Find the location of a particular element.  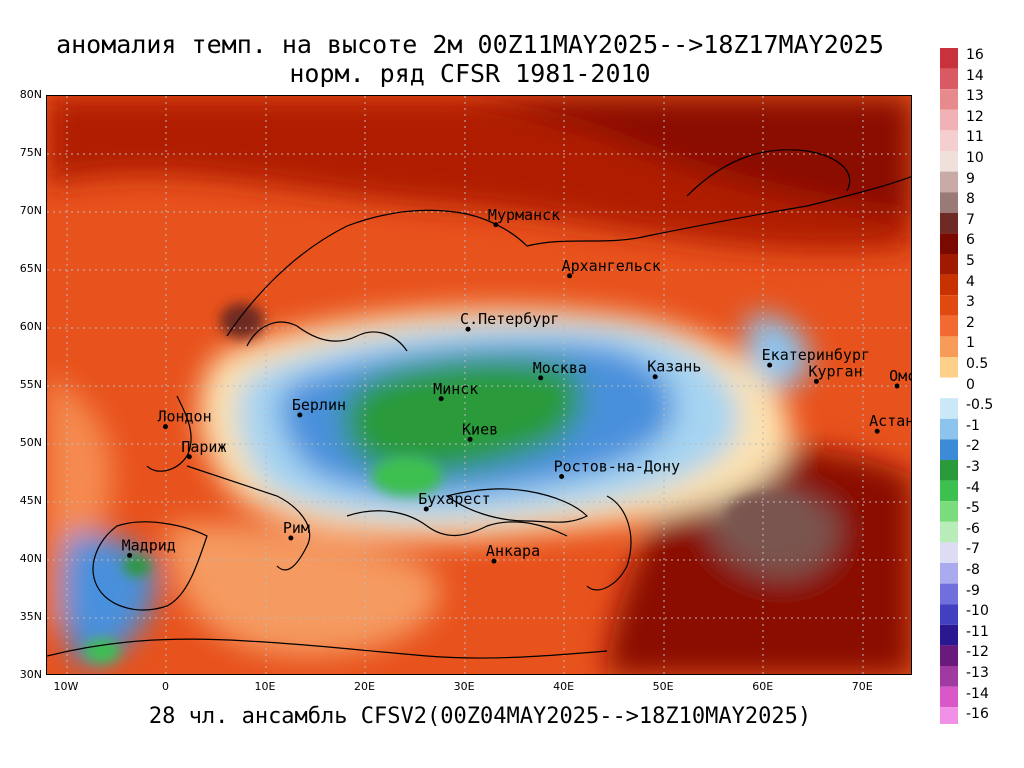

colorbar-label: 6 is located at coordinates (970, 240).